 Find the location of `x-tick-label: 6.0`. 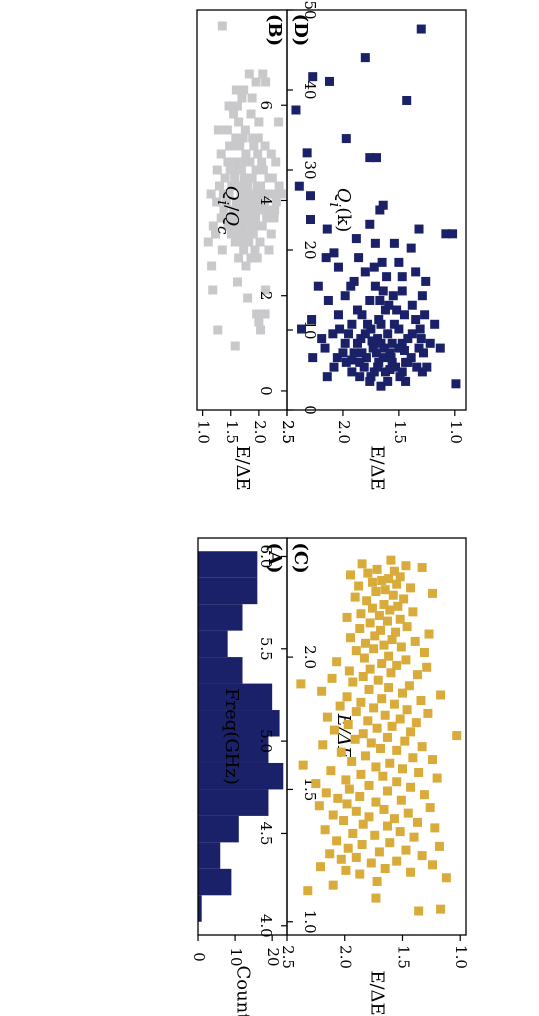

x-tick-label: 6.0 is located at coordinates (266, 557).